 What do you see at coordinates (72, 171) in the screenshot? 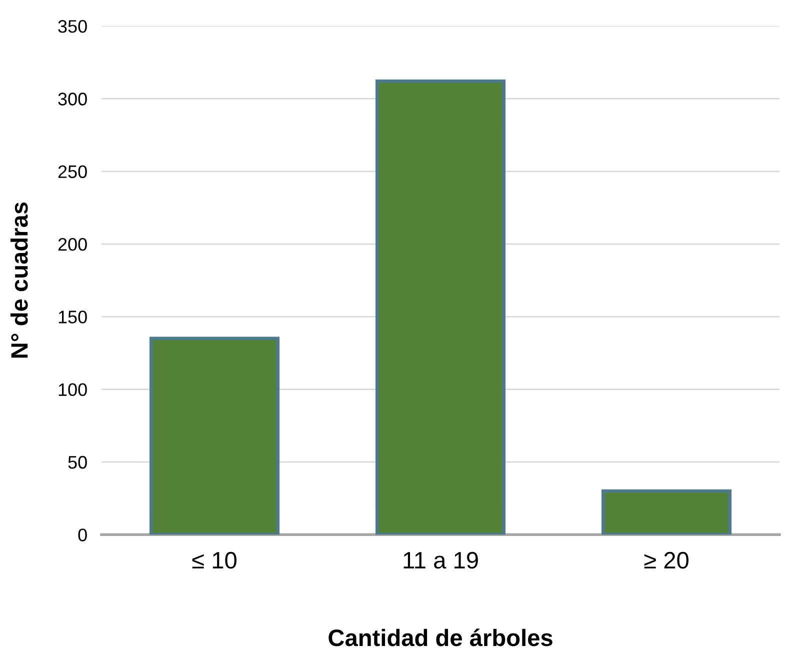
I see `y-tick-label: 250` at bounding box center [72, 171].